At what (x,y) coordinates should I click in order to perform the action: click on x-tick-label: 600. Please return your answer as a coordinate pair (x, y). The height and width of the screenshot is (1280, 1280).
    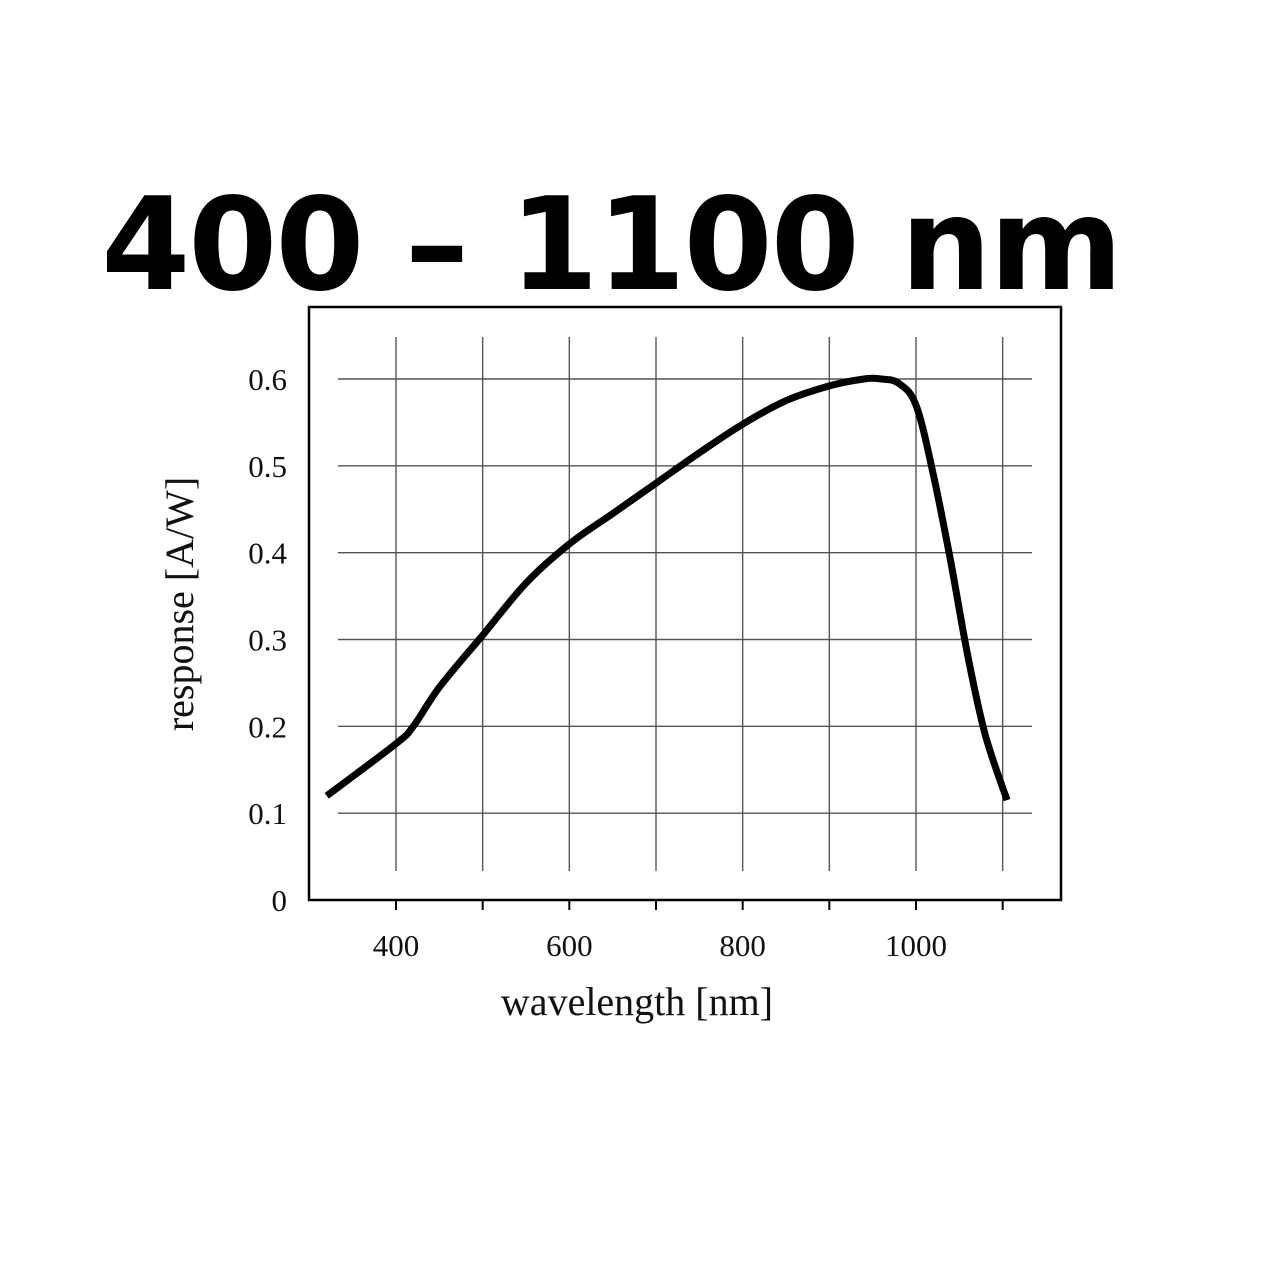
    Looking at the image, I should click on (569, 945).